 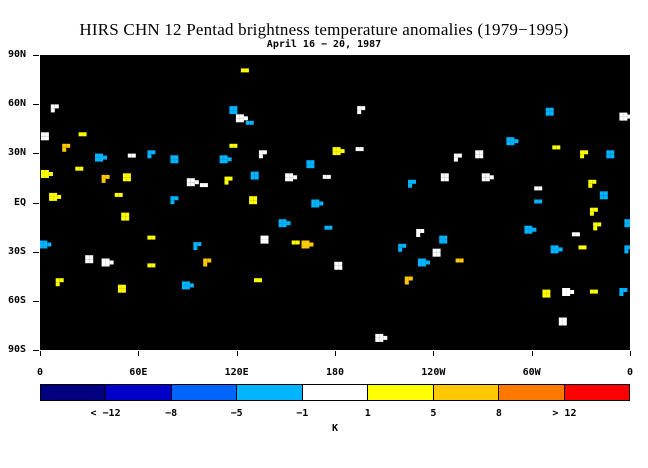 What do you see at coordinates (171, 413) in the screenshot?
I see `colorbar-label: −8` at bounding box center [171, 413].